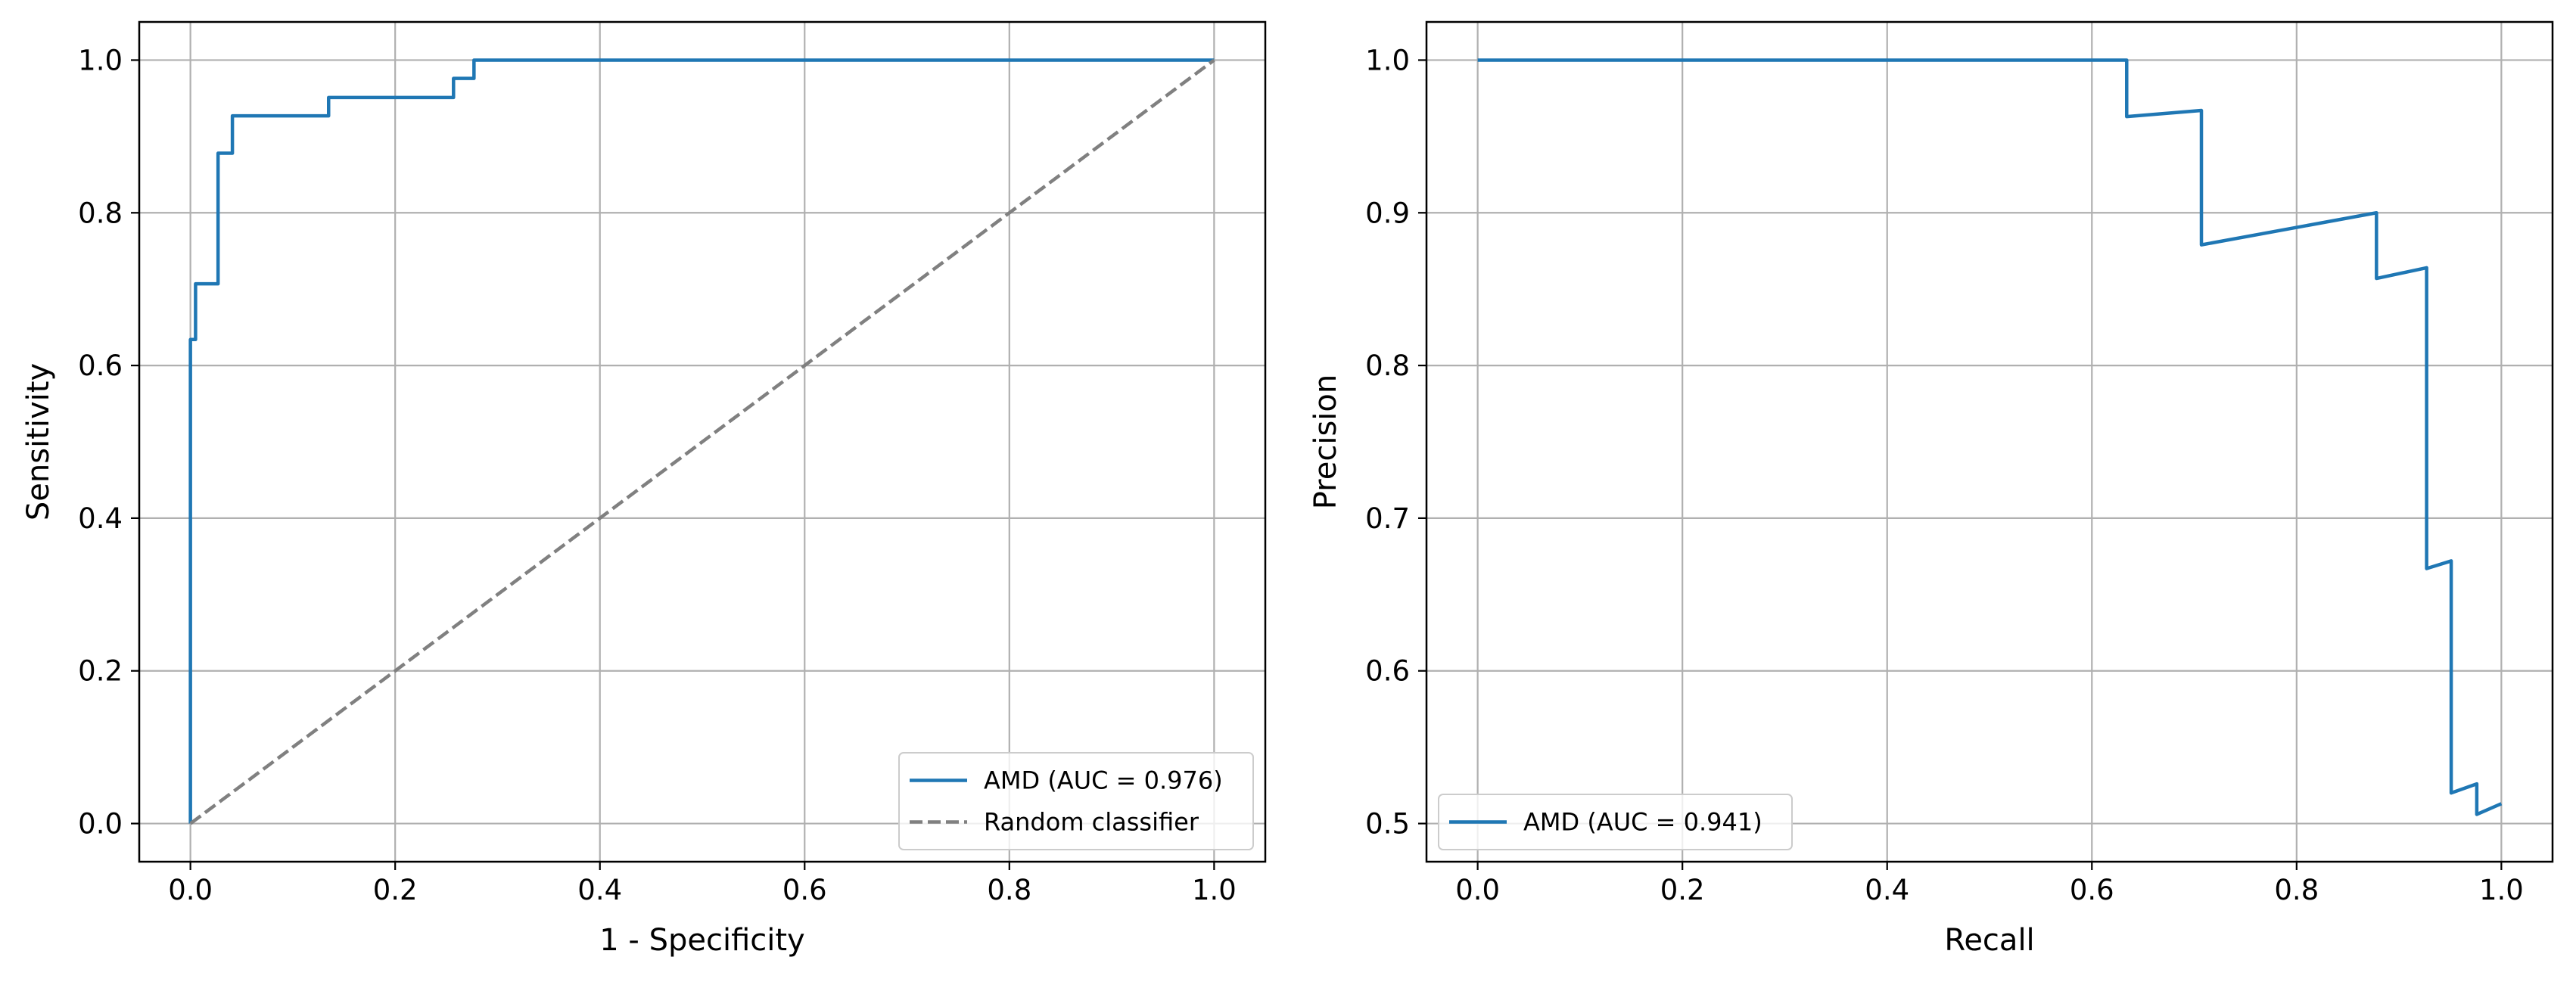  I want to click on y-tick-label: 0.7, so click(1387, 518).